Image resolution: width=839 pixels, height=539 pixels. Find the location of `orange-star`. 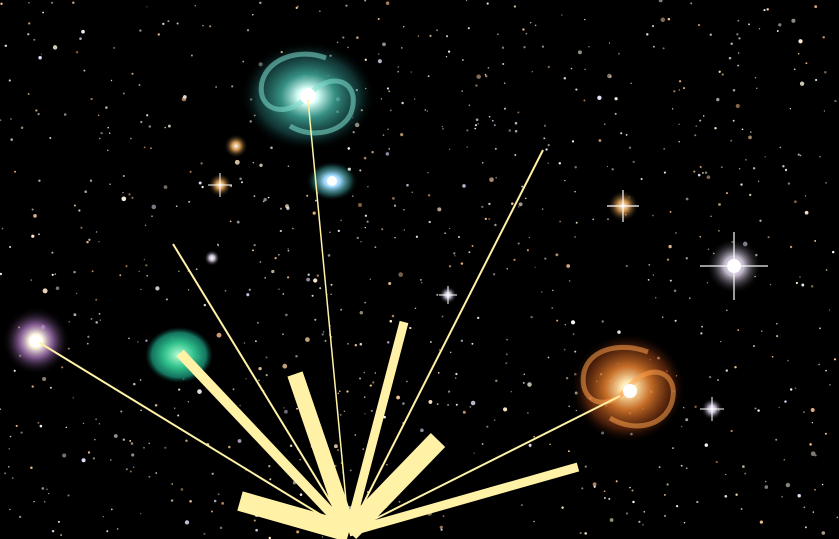

orange-star is located at coordinates (220, 185).